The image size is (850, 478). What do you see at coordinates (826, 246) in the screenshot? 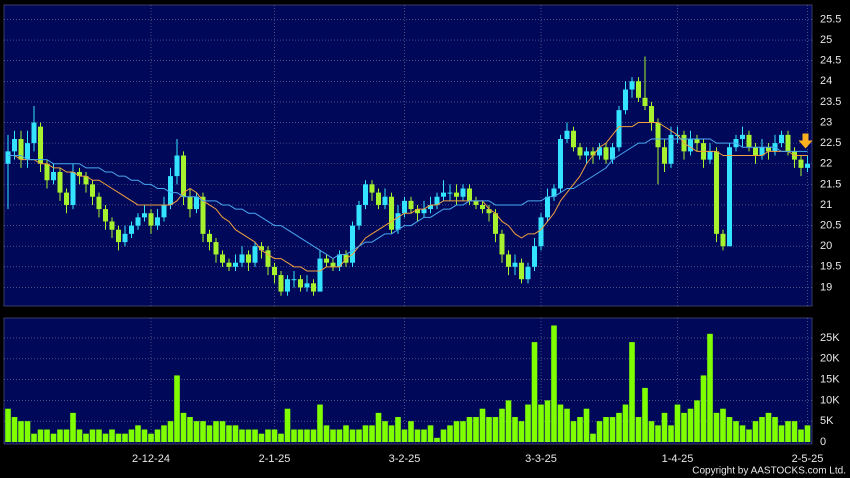
I see `y-tick-label: 20` at bounding box center [826, 246].